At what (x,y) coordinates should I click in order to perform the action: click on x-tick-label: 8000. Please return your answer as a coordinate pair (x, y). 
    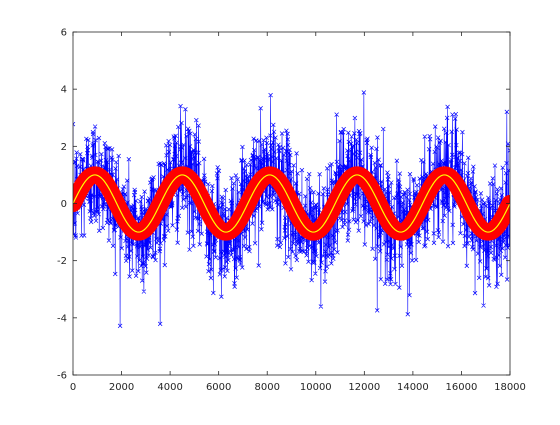
    Looking at the image, I should click on (266, 387).